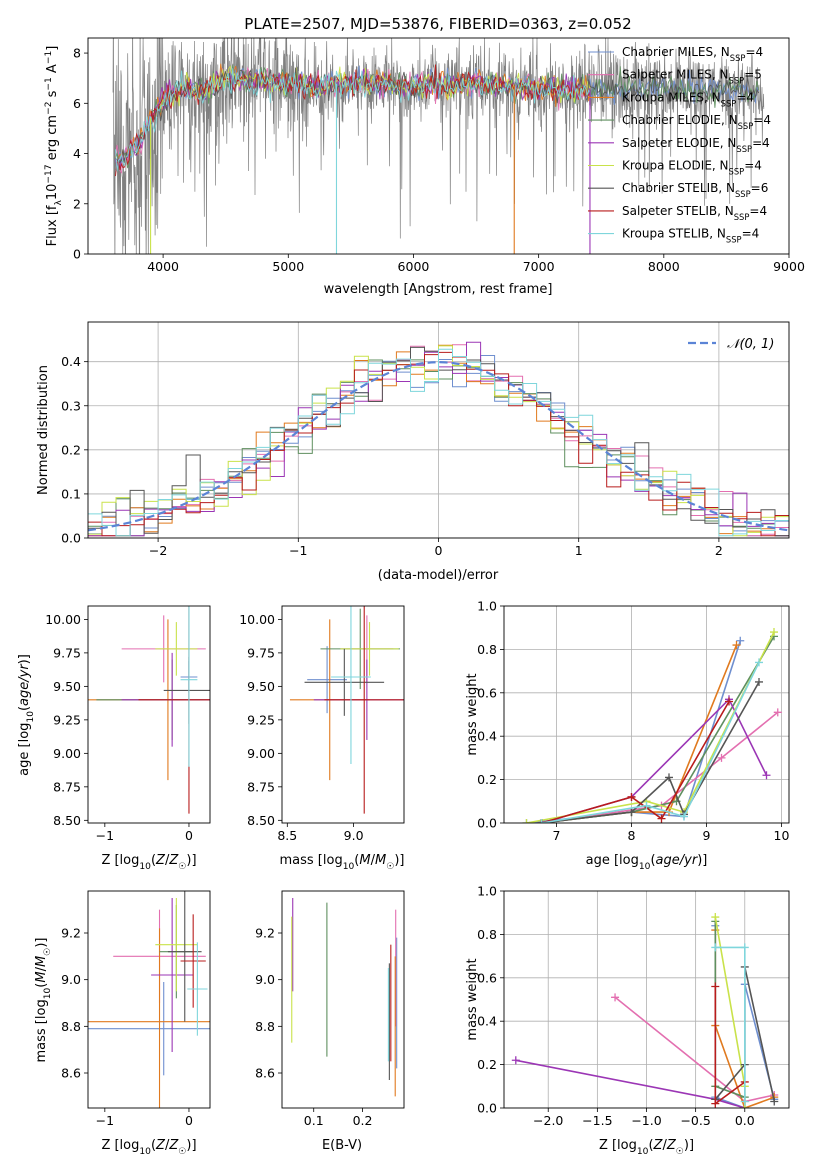  Describe the element at coordinates (539, 266) in the screenshot. I see `x-tick-label: 7000` at that location.